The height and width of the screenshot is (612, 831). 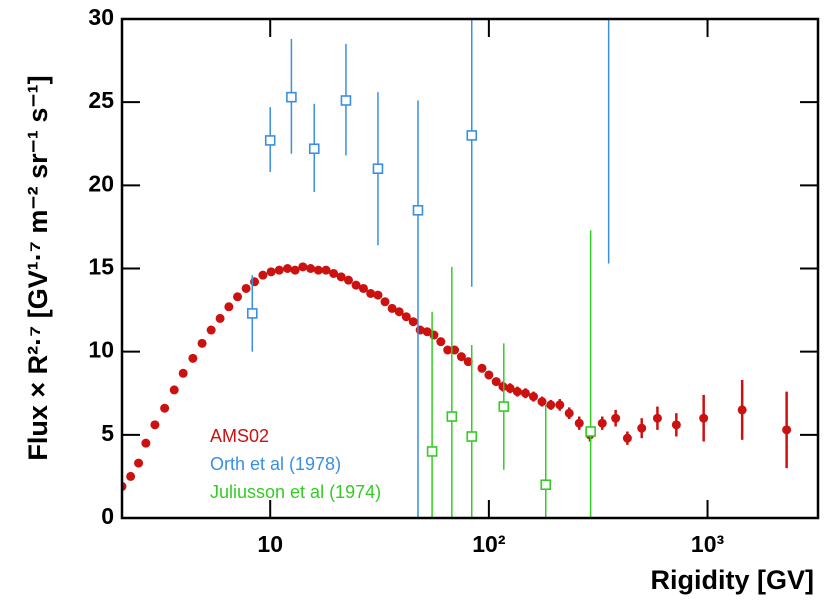 What do you see at coordinates (107, 516) in the screenshot?
I see `y-tick-label: 0` at bounding box center [107, 516].